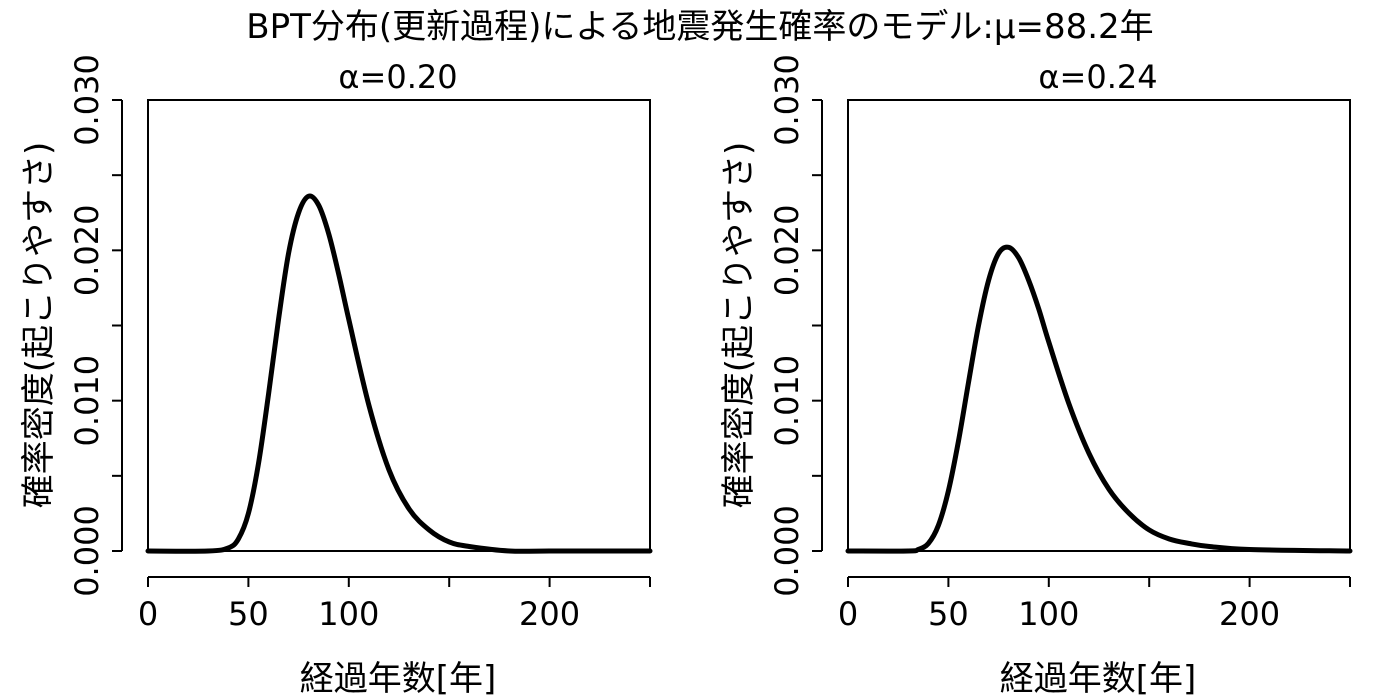  What do you see at coordinates (397, 77) in the screenshot?
I see `chart-subtitle: α=0.20` at bounding box center [397, 77].